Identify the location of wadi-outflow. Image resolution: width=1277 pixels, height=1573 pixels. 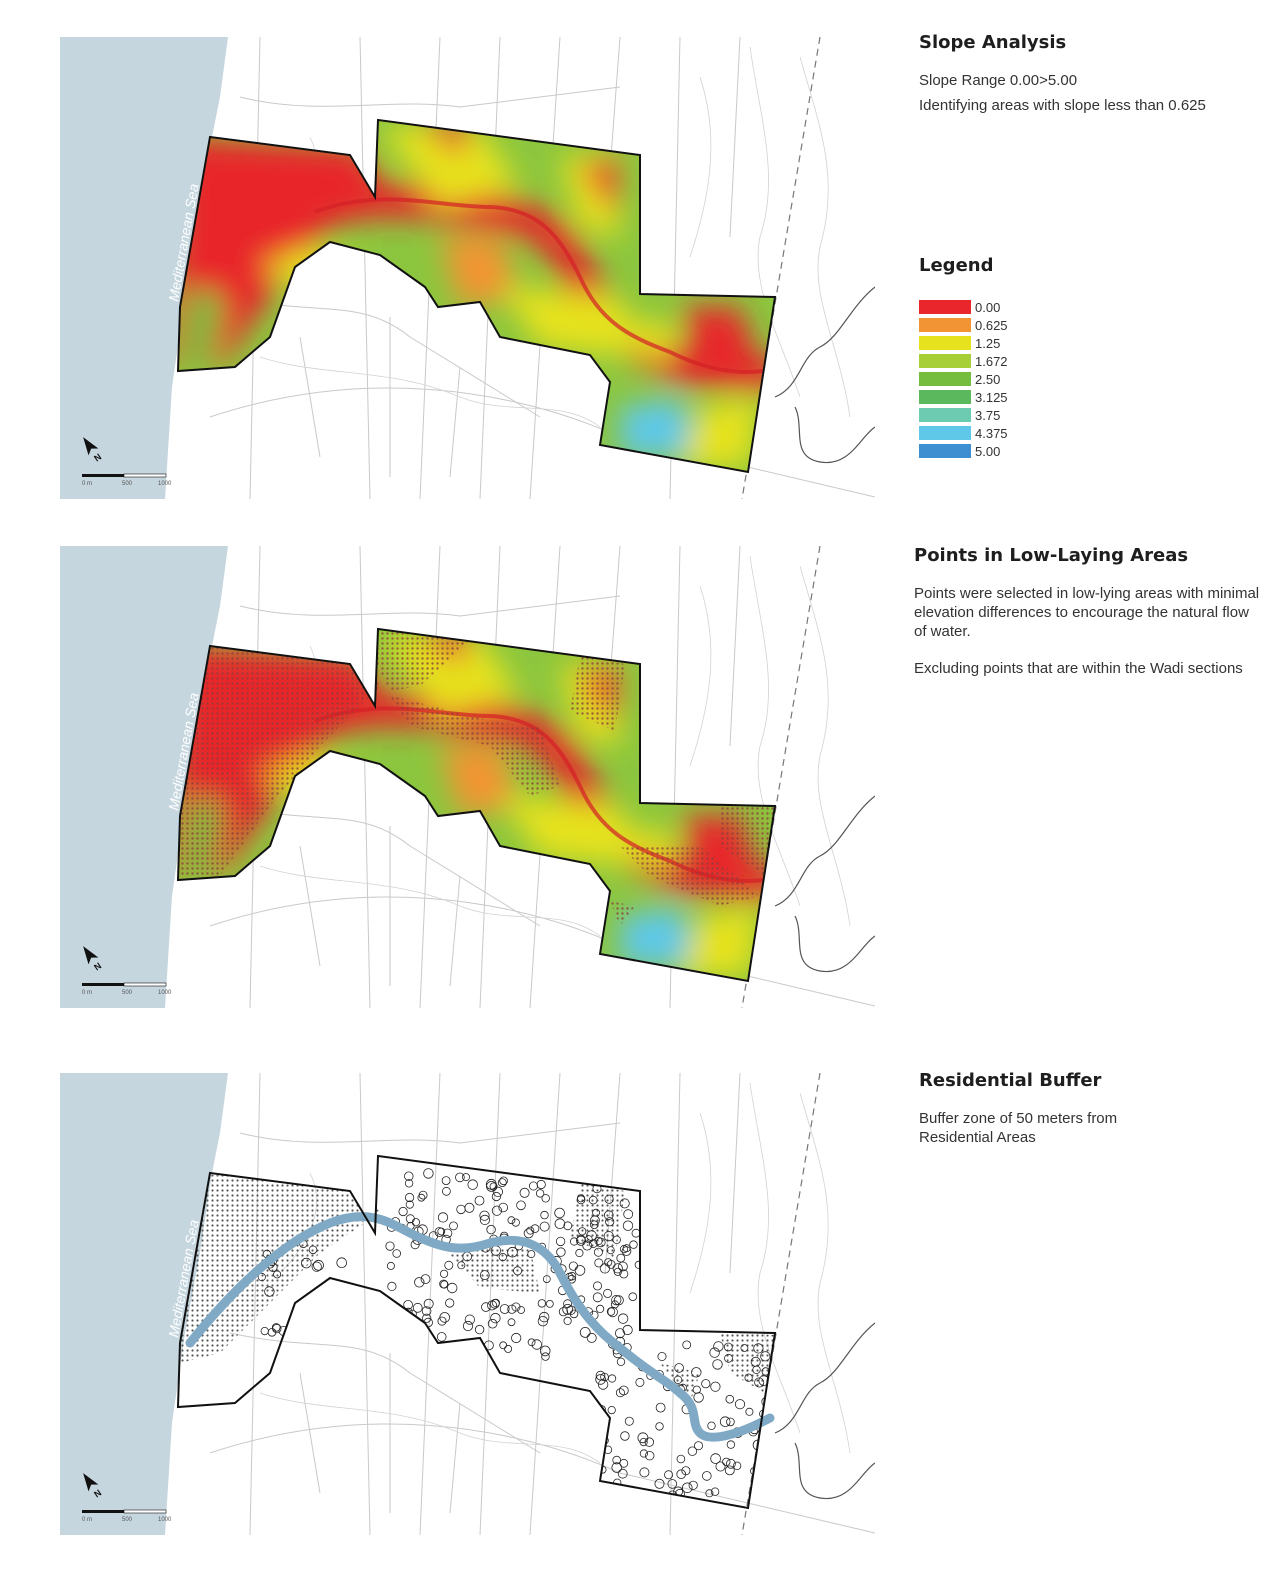
(824, 851).